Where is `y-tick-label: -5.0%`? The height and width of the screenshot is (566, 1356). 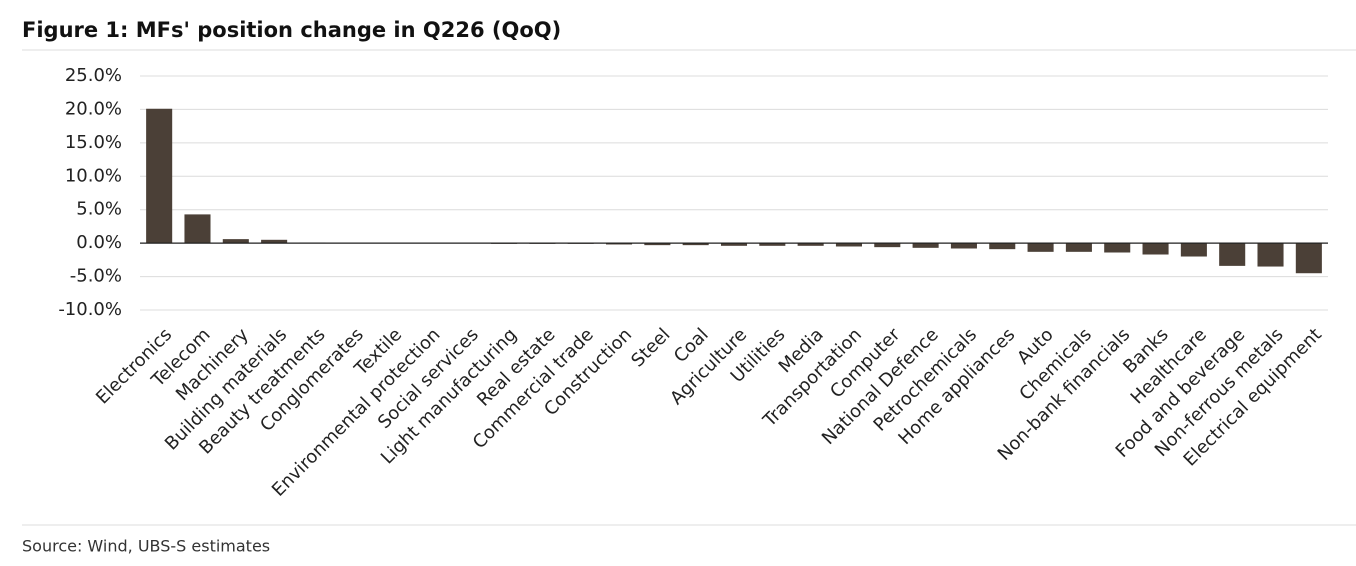
y-tick-label: -5.0% is located at coordinates (96, 276).